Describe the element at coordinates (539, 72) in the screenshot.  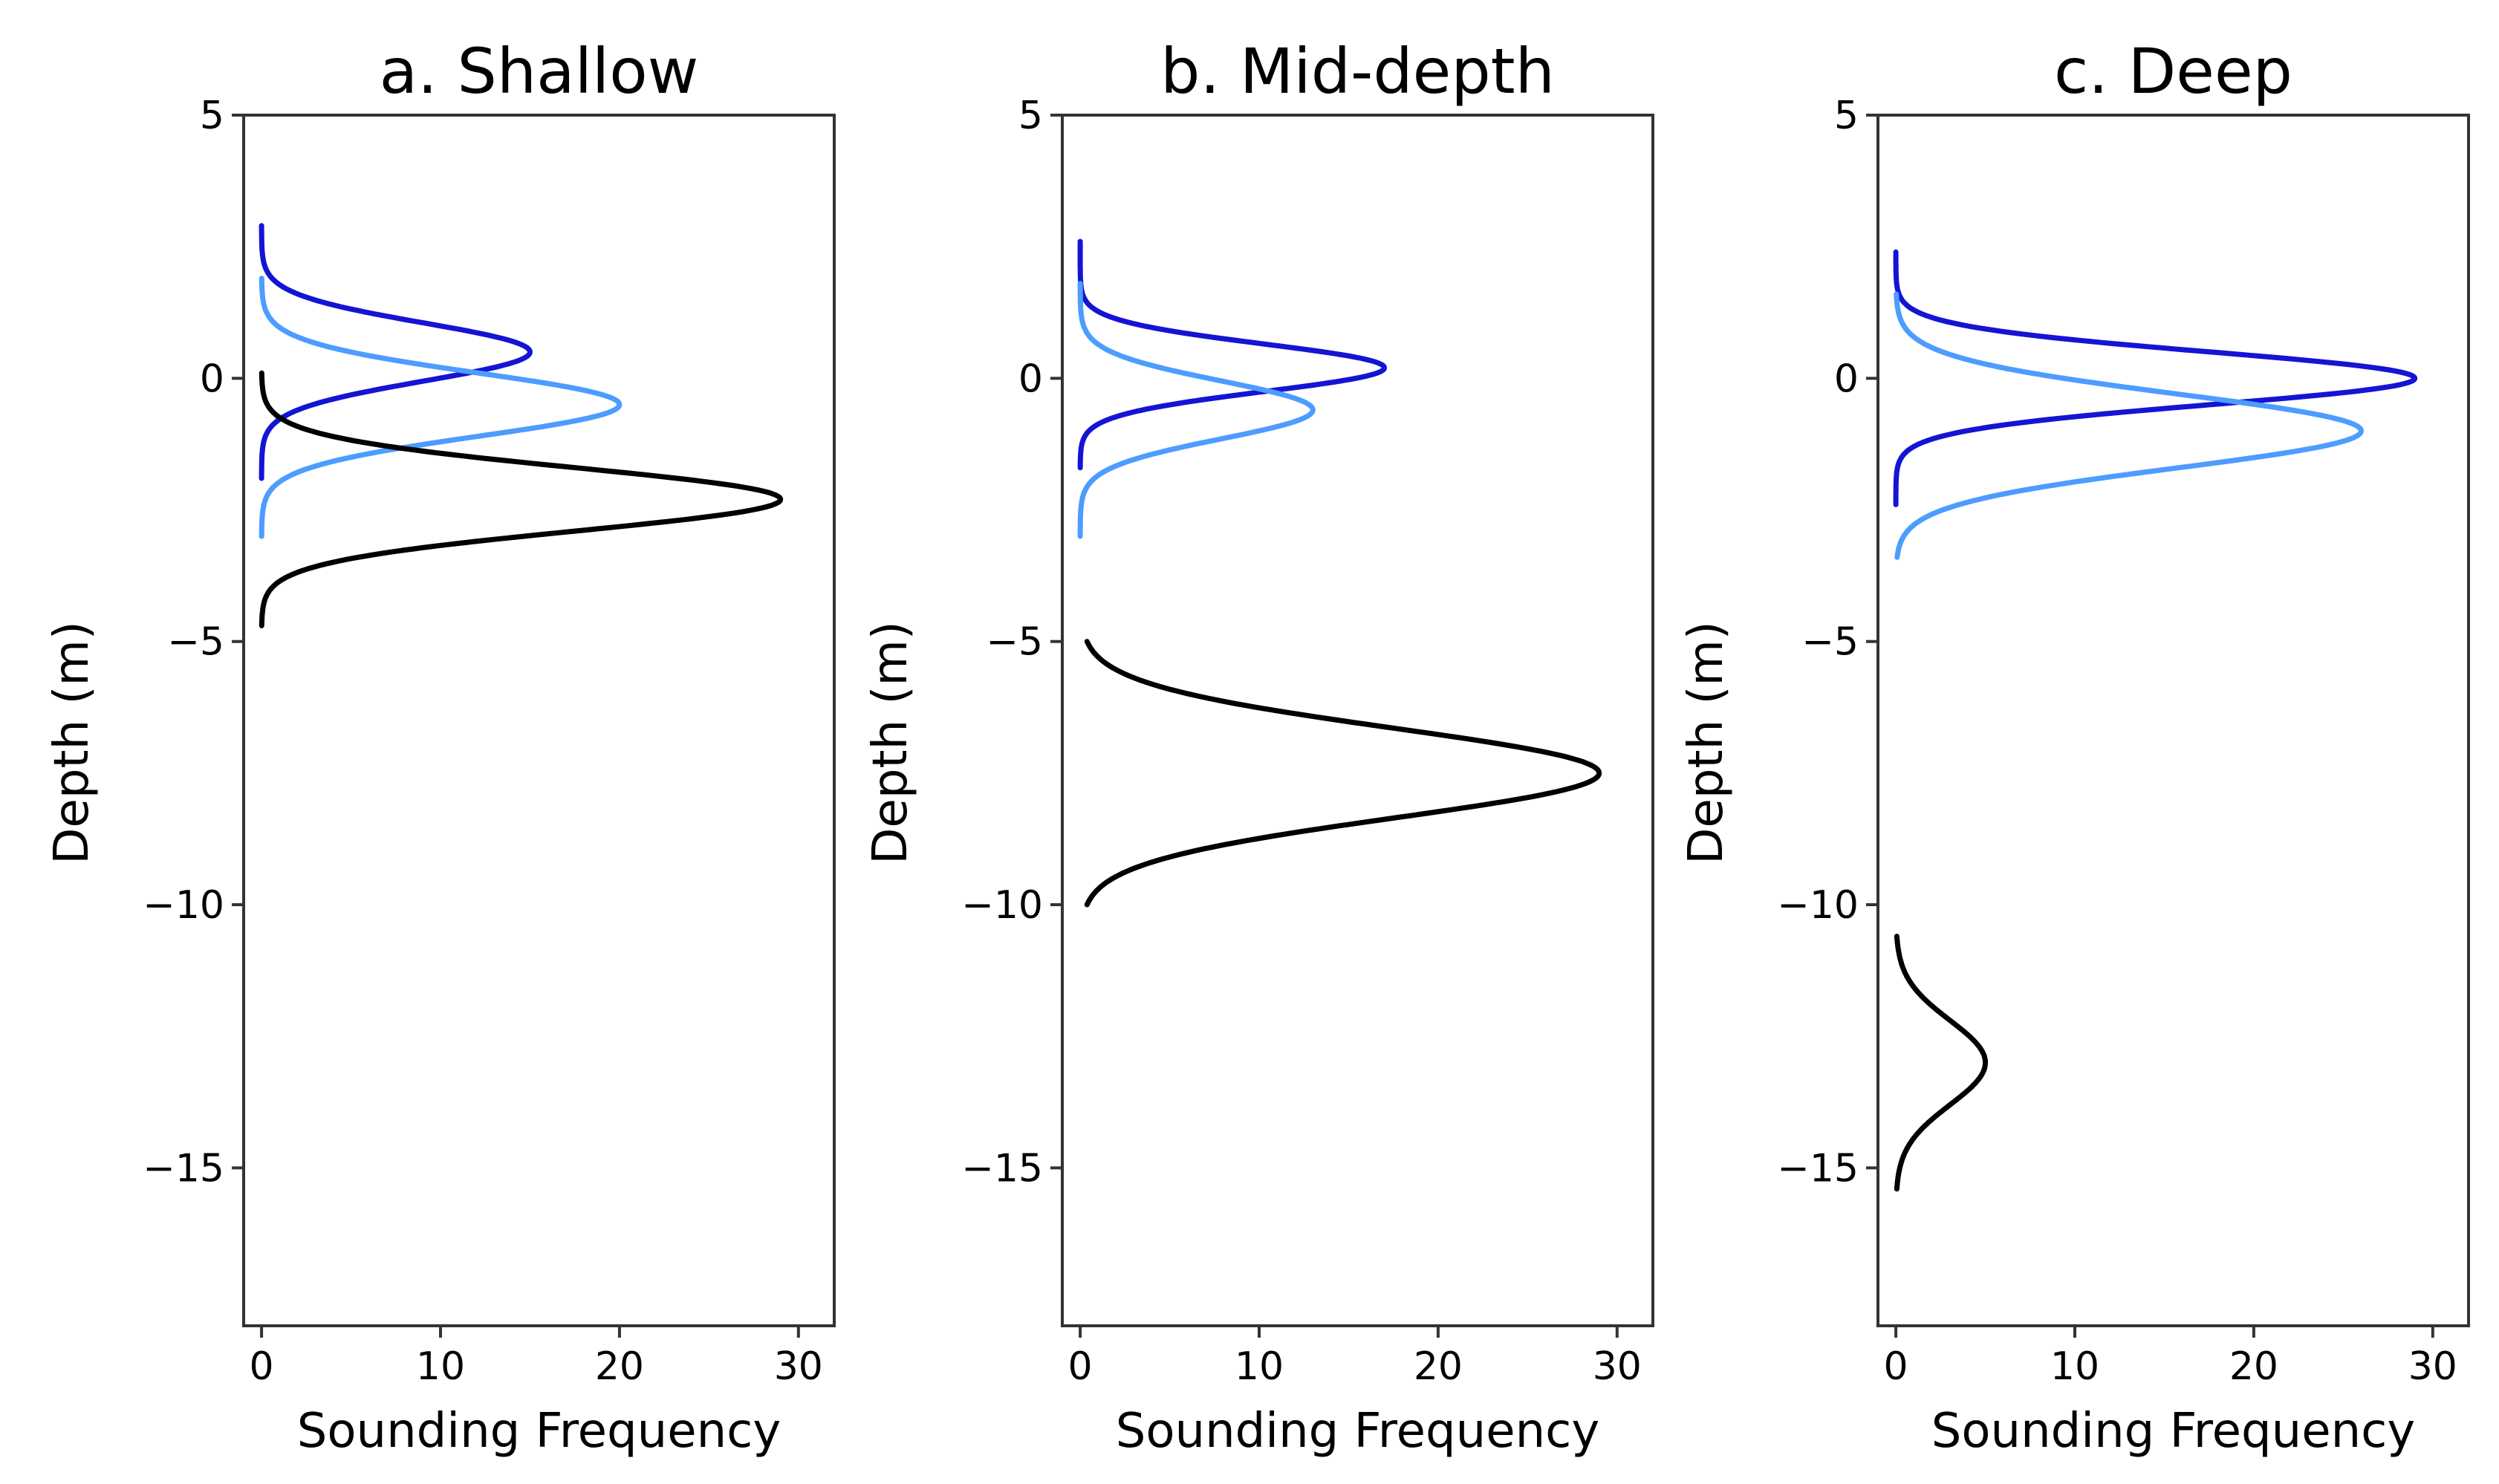
I see `panel-title: a. Shallow` at that location.